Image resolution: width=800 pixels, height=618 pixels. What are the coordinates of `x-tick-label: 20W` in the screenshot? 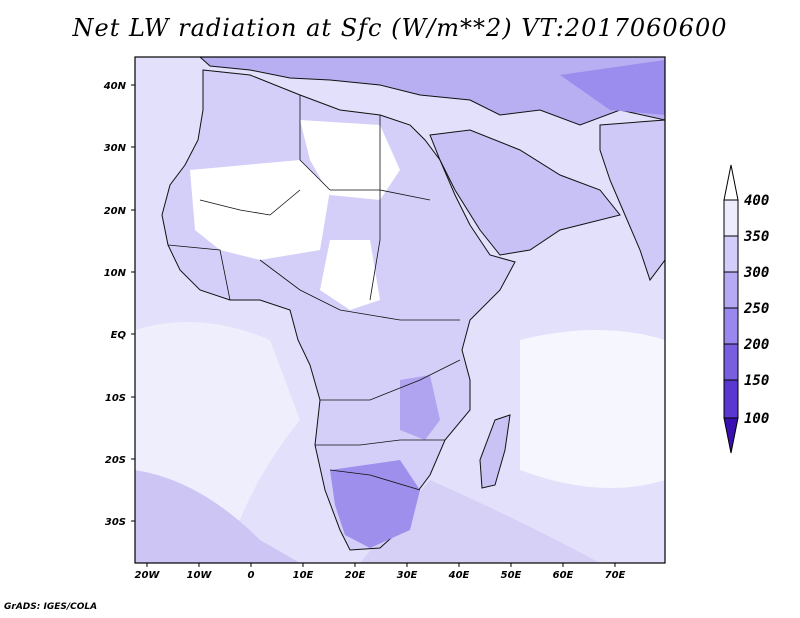 It's located at (148, 575).